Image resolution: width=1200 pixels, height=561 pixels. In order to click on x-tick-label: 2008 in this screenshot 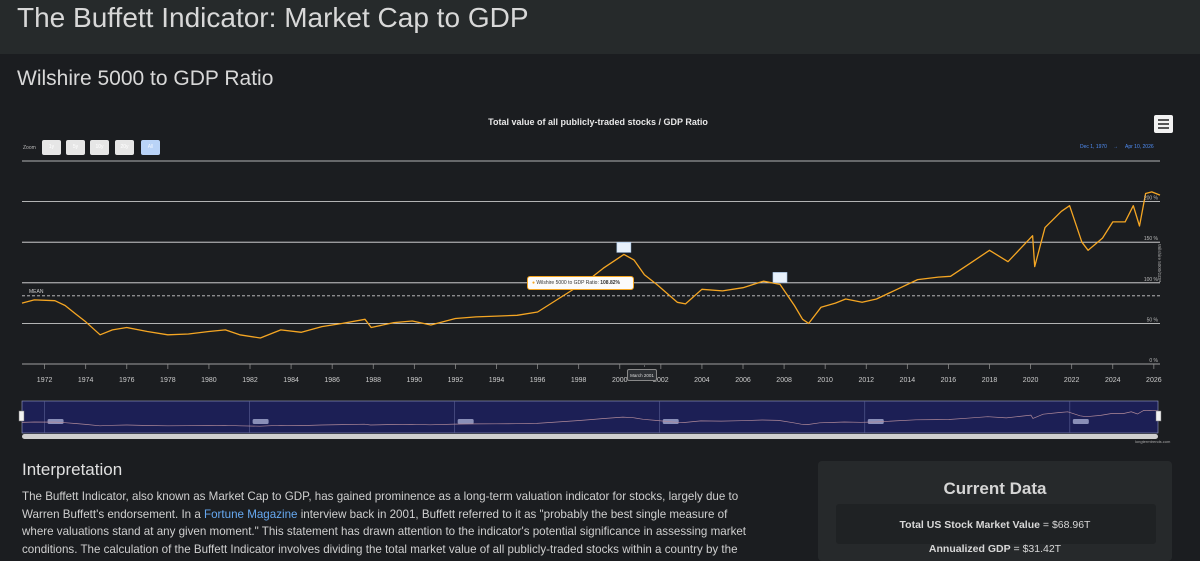, I will do `click(784, 380)`.